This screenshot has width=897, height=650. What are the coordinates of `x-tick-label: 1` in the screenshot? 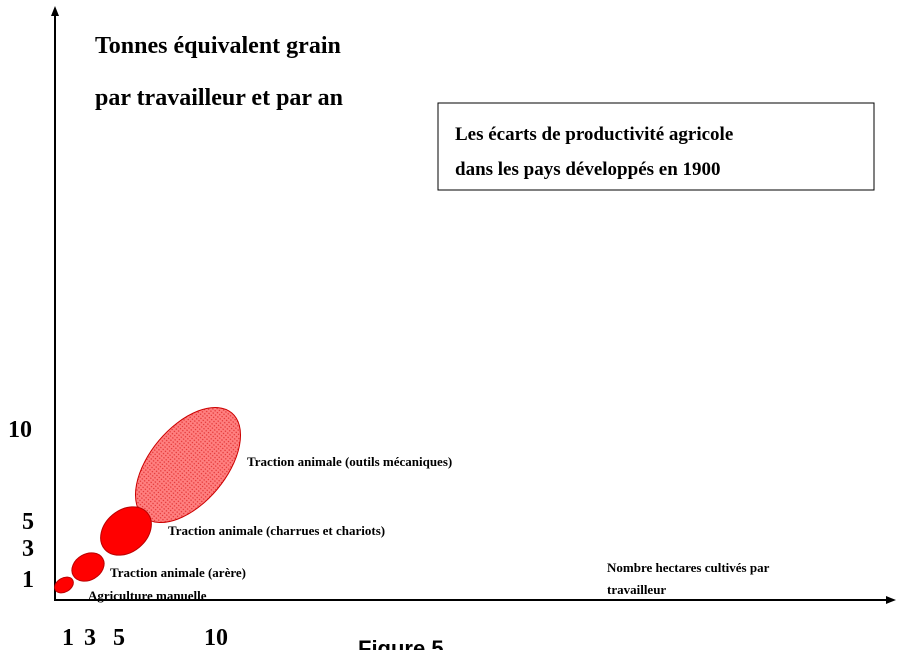 It's located at (68, 637).